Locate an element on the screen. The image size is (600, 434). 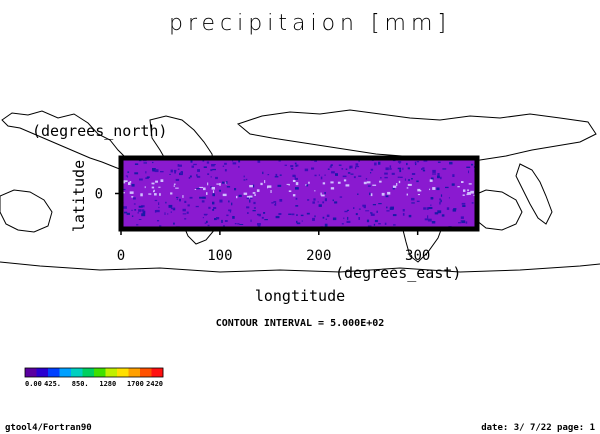
y-axis-units: (degrees_north) is located at coordinates (99, 131).